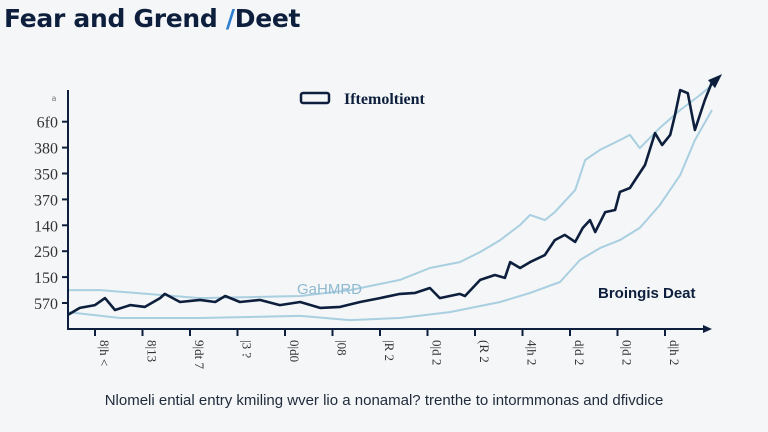 The height and width of the screenshot is (432, 768). I want to click on legend-swatch, so click(315, 98).